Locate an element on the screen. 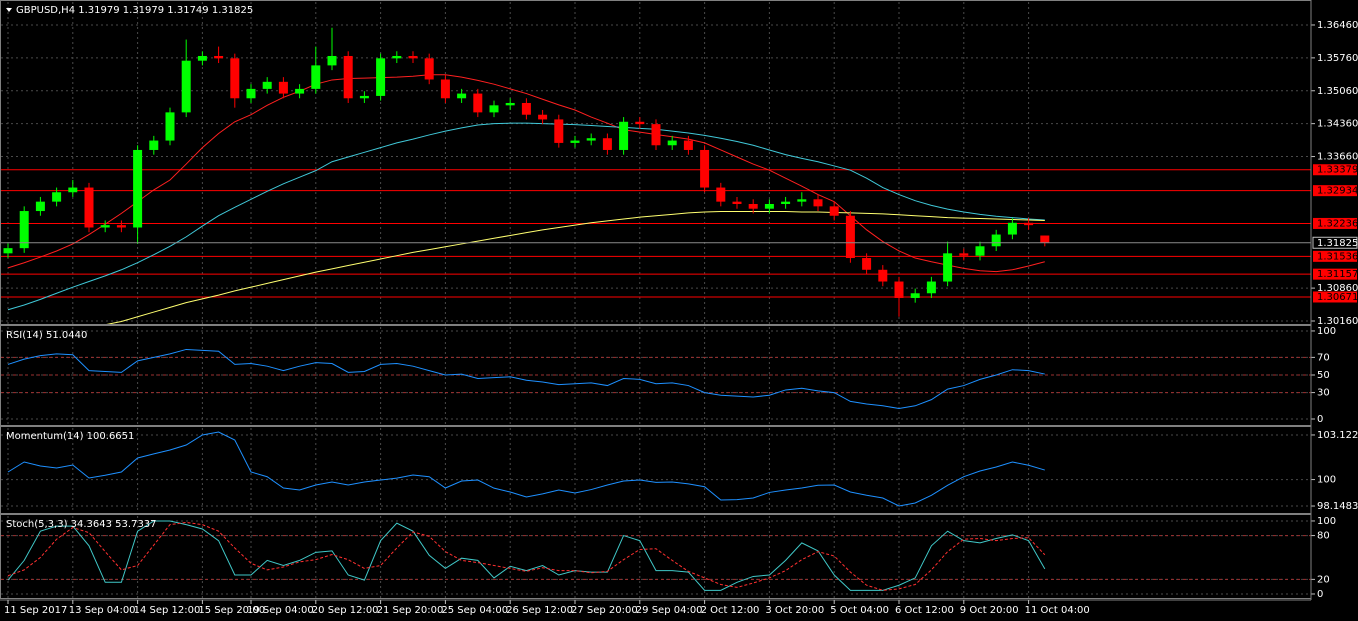 This screenshot has height=621, width=1358. level-label: 1.32934 is located at coordinates (1337, 191).